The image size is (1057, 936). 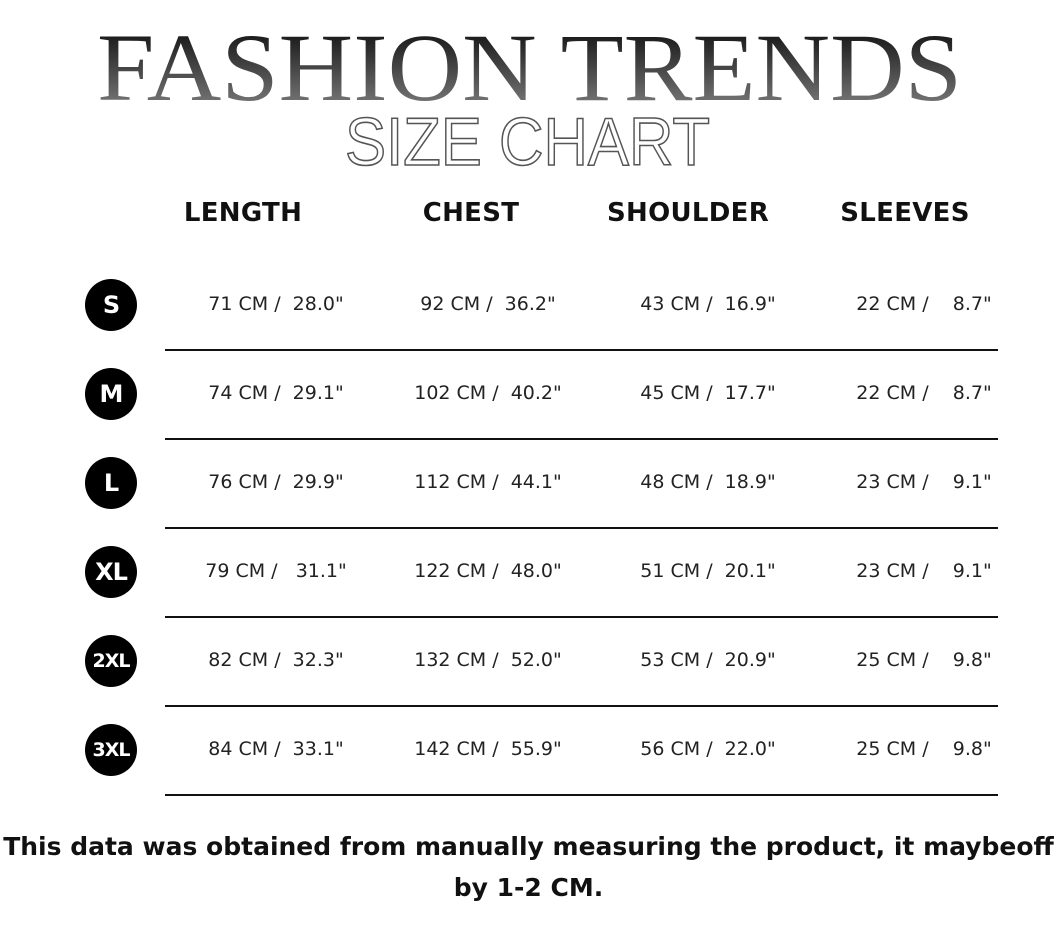 What do you see at coordinates (111, 750) in the screenshot?
I see `size-badge: 3XL` at bounding box center [111, 750].